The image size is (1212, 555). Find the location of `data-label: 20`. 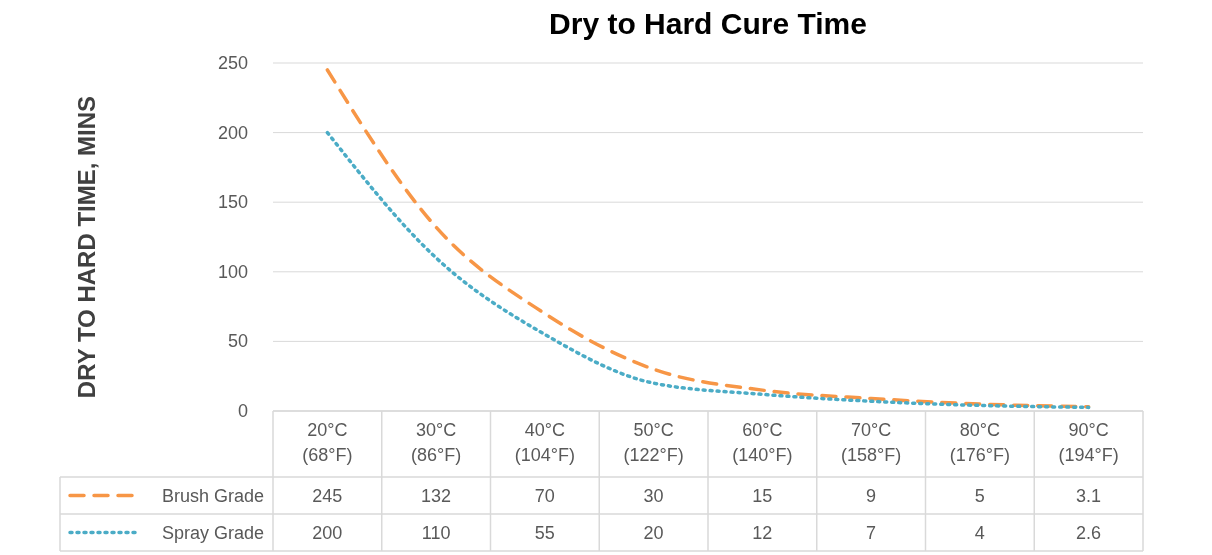

data-label: 20 is located at coordinates (653, 532).